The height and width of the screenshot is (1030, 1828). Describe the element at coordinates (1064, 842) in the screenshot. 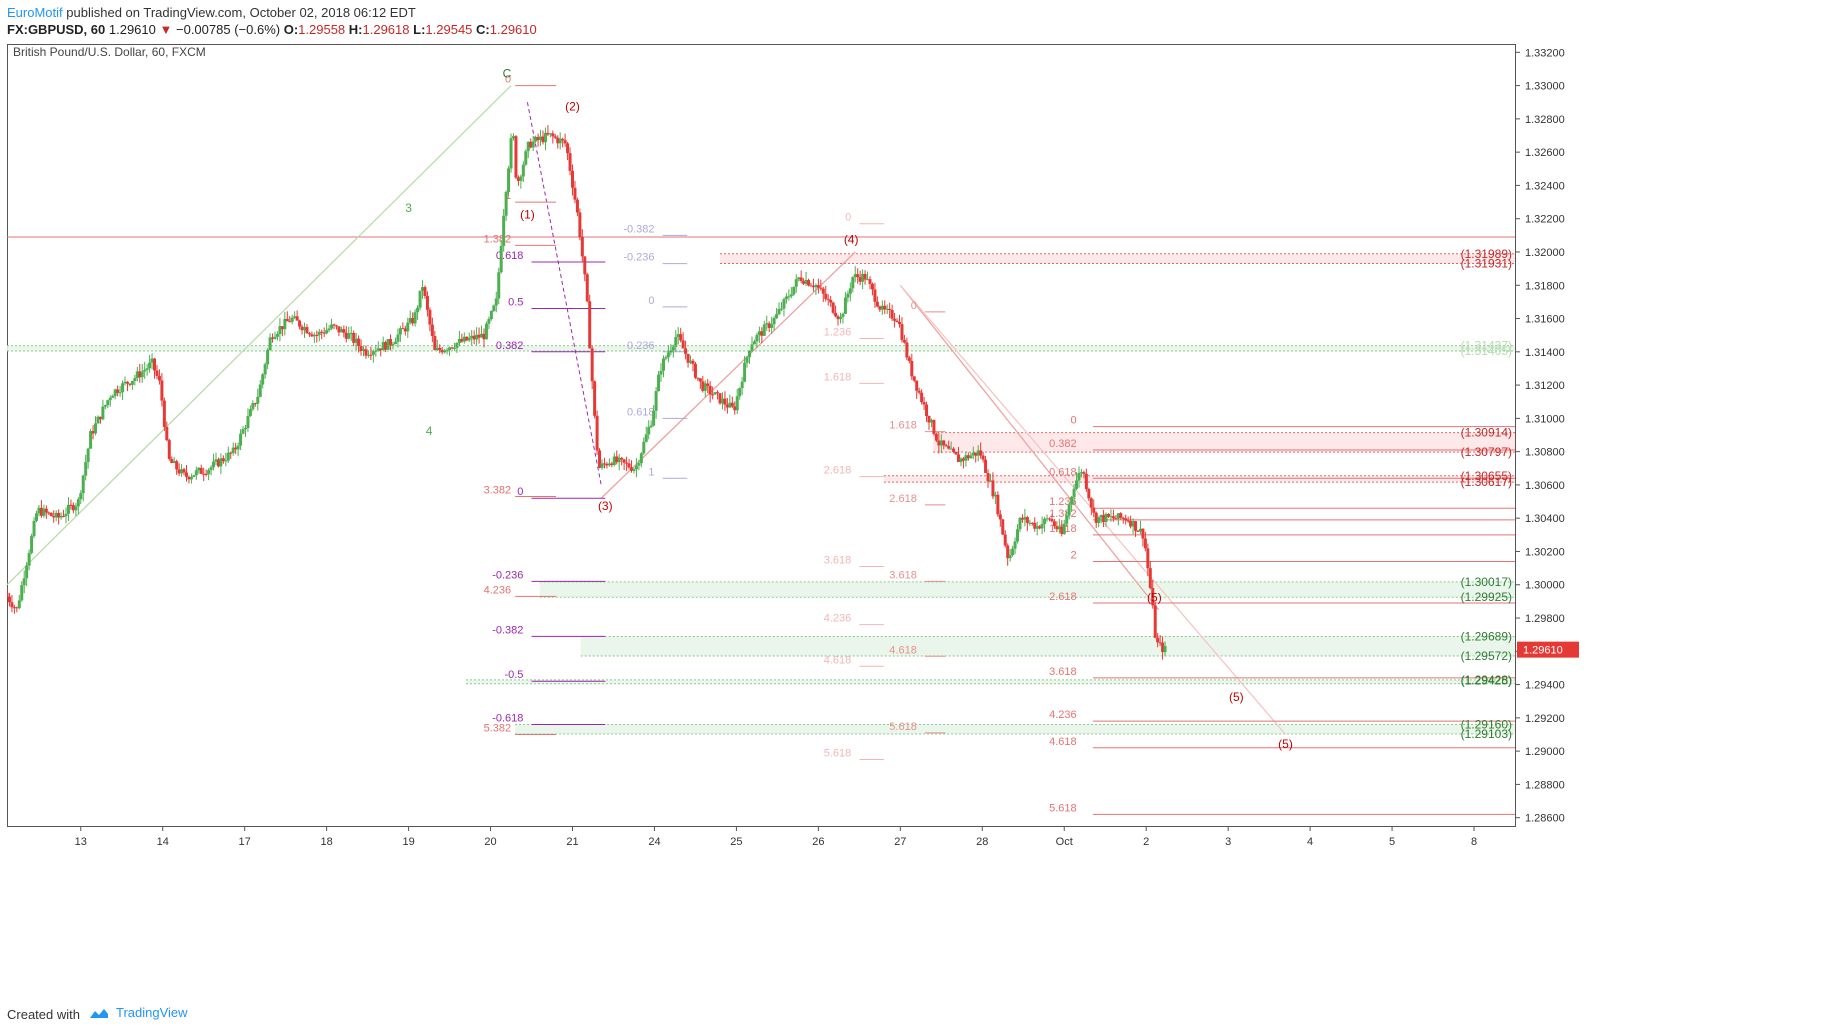

I see `x-tick-label: Oct` at that location.